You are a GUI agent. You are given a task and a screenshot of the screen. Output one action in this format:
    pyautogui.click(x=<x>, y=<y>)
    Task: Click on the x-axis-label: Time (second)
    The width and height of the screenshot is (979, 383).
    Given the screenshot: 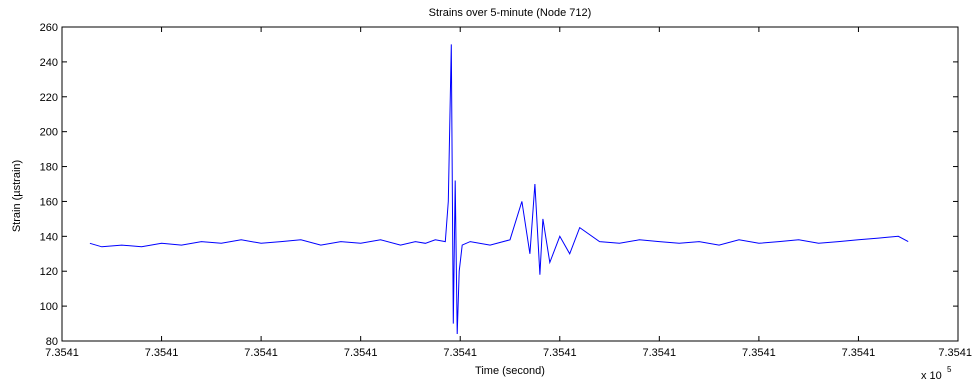 What is the action you would take?
    pyautogui.click(x=510, y=371)
    